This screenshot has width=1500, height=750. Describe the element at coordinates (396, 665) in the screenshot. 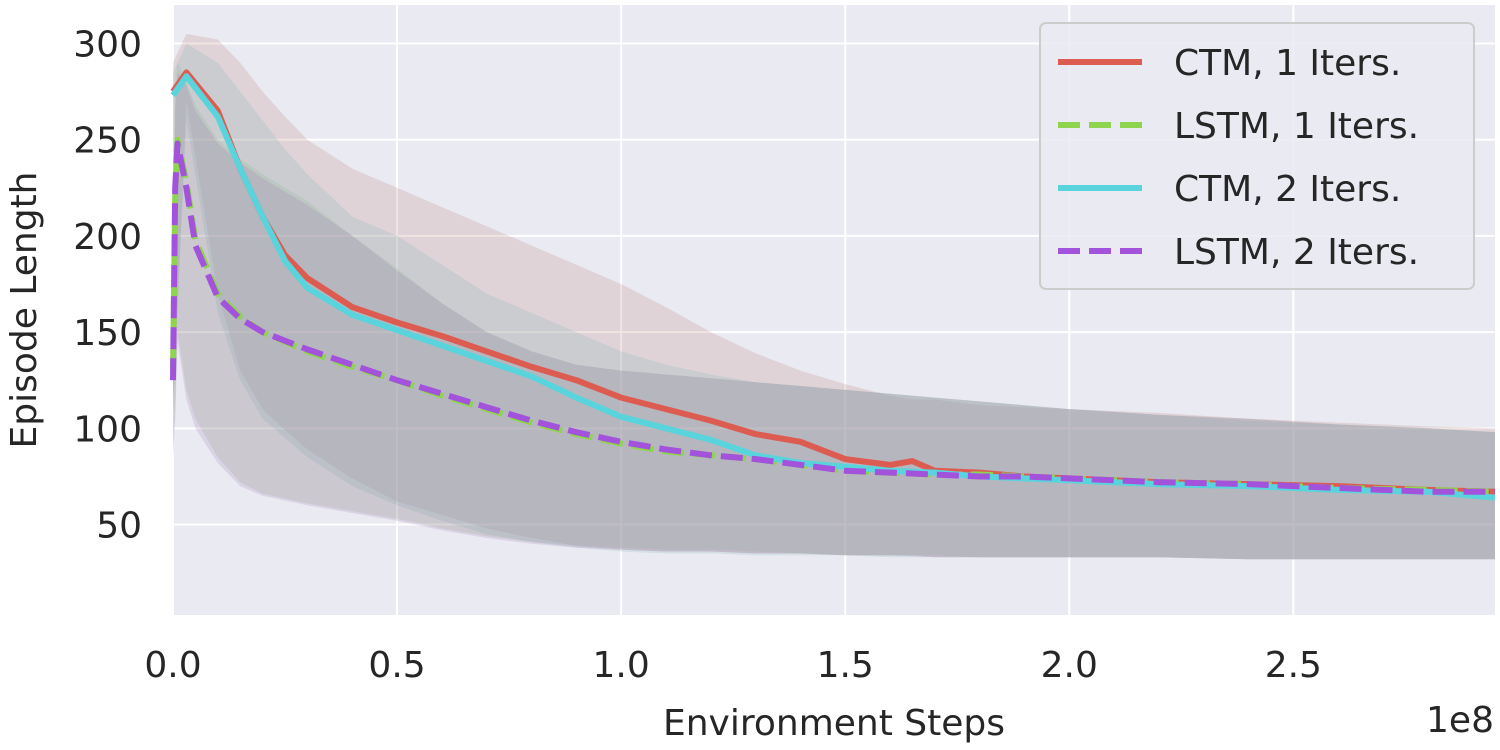

I see `x-tick-label: 0.5` at that location.